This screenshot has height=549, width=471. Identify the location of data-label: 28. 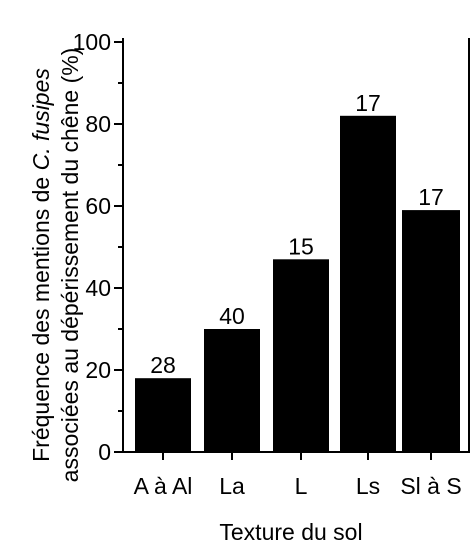
(163, 365).